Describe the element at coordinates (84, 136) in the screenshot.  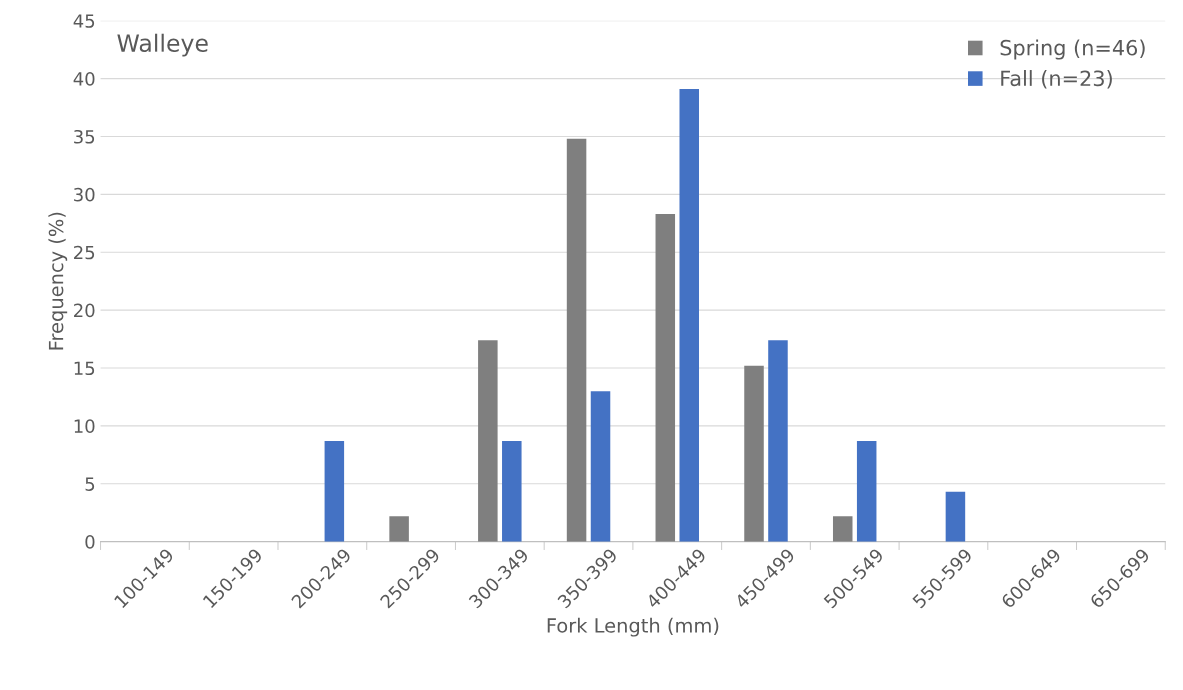
I see `y-tick-label: 35` at that location.